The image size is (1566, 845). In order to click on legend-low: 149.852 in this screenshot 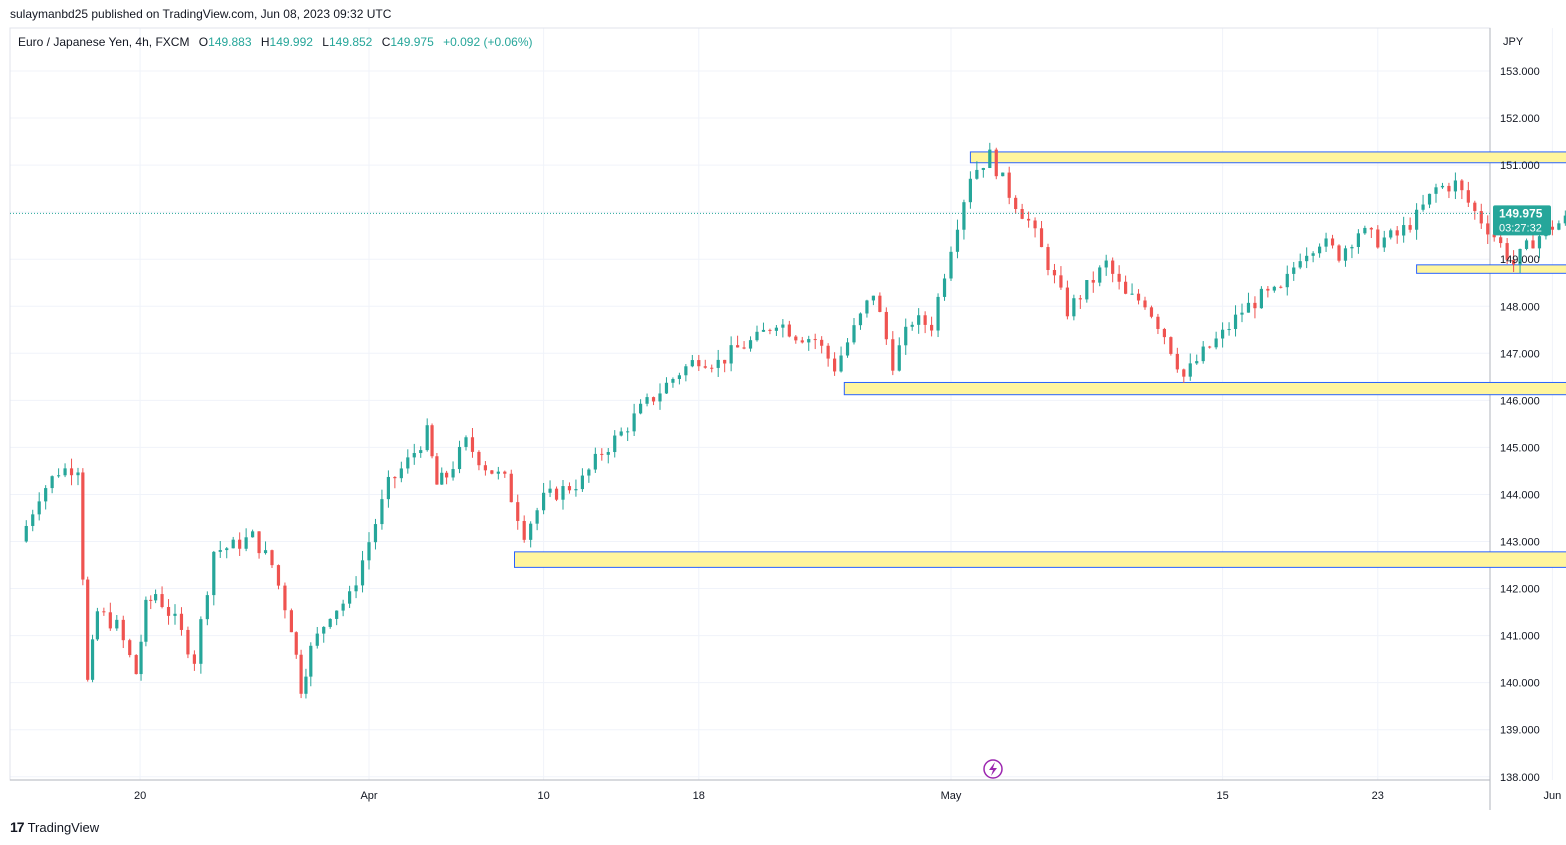, I will do `click(351, 42)`.